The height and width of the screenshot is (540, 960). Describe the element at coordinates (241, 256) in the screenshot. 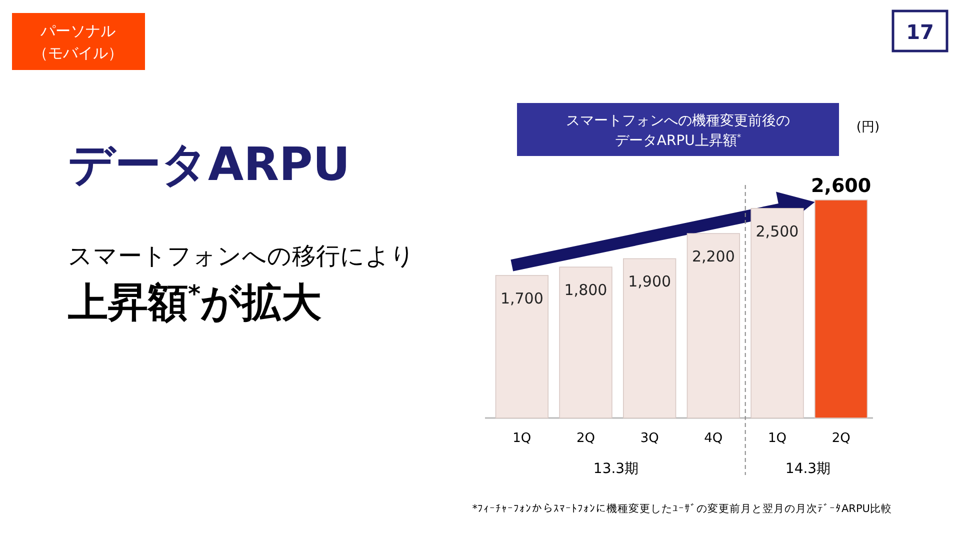

I see `text: スマートフォンへの移行により` at that location.